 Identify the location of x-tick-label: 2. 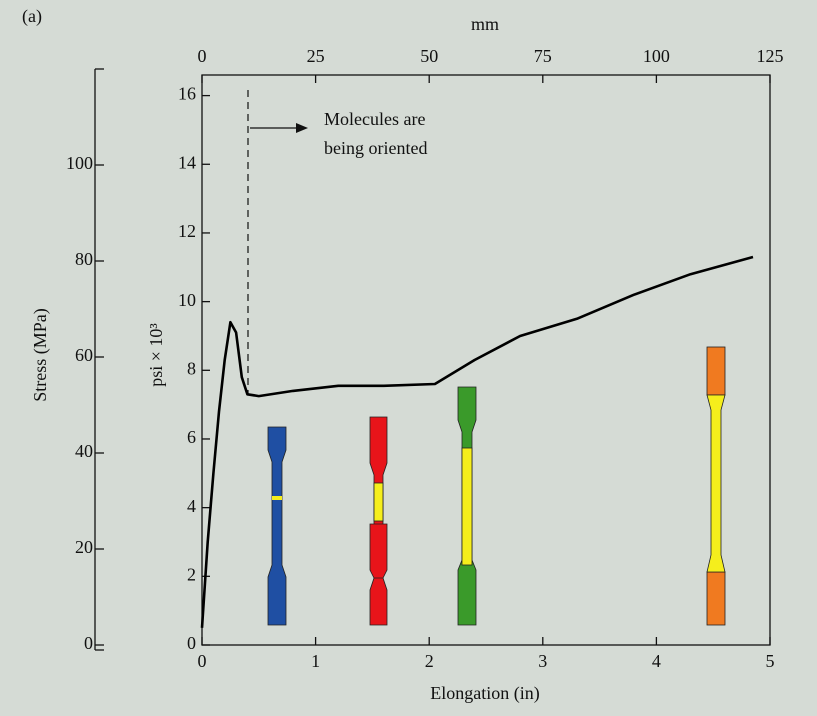
(429, 661).